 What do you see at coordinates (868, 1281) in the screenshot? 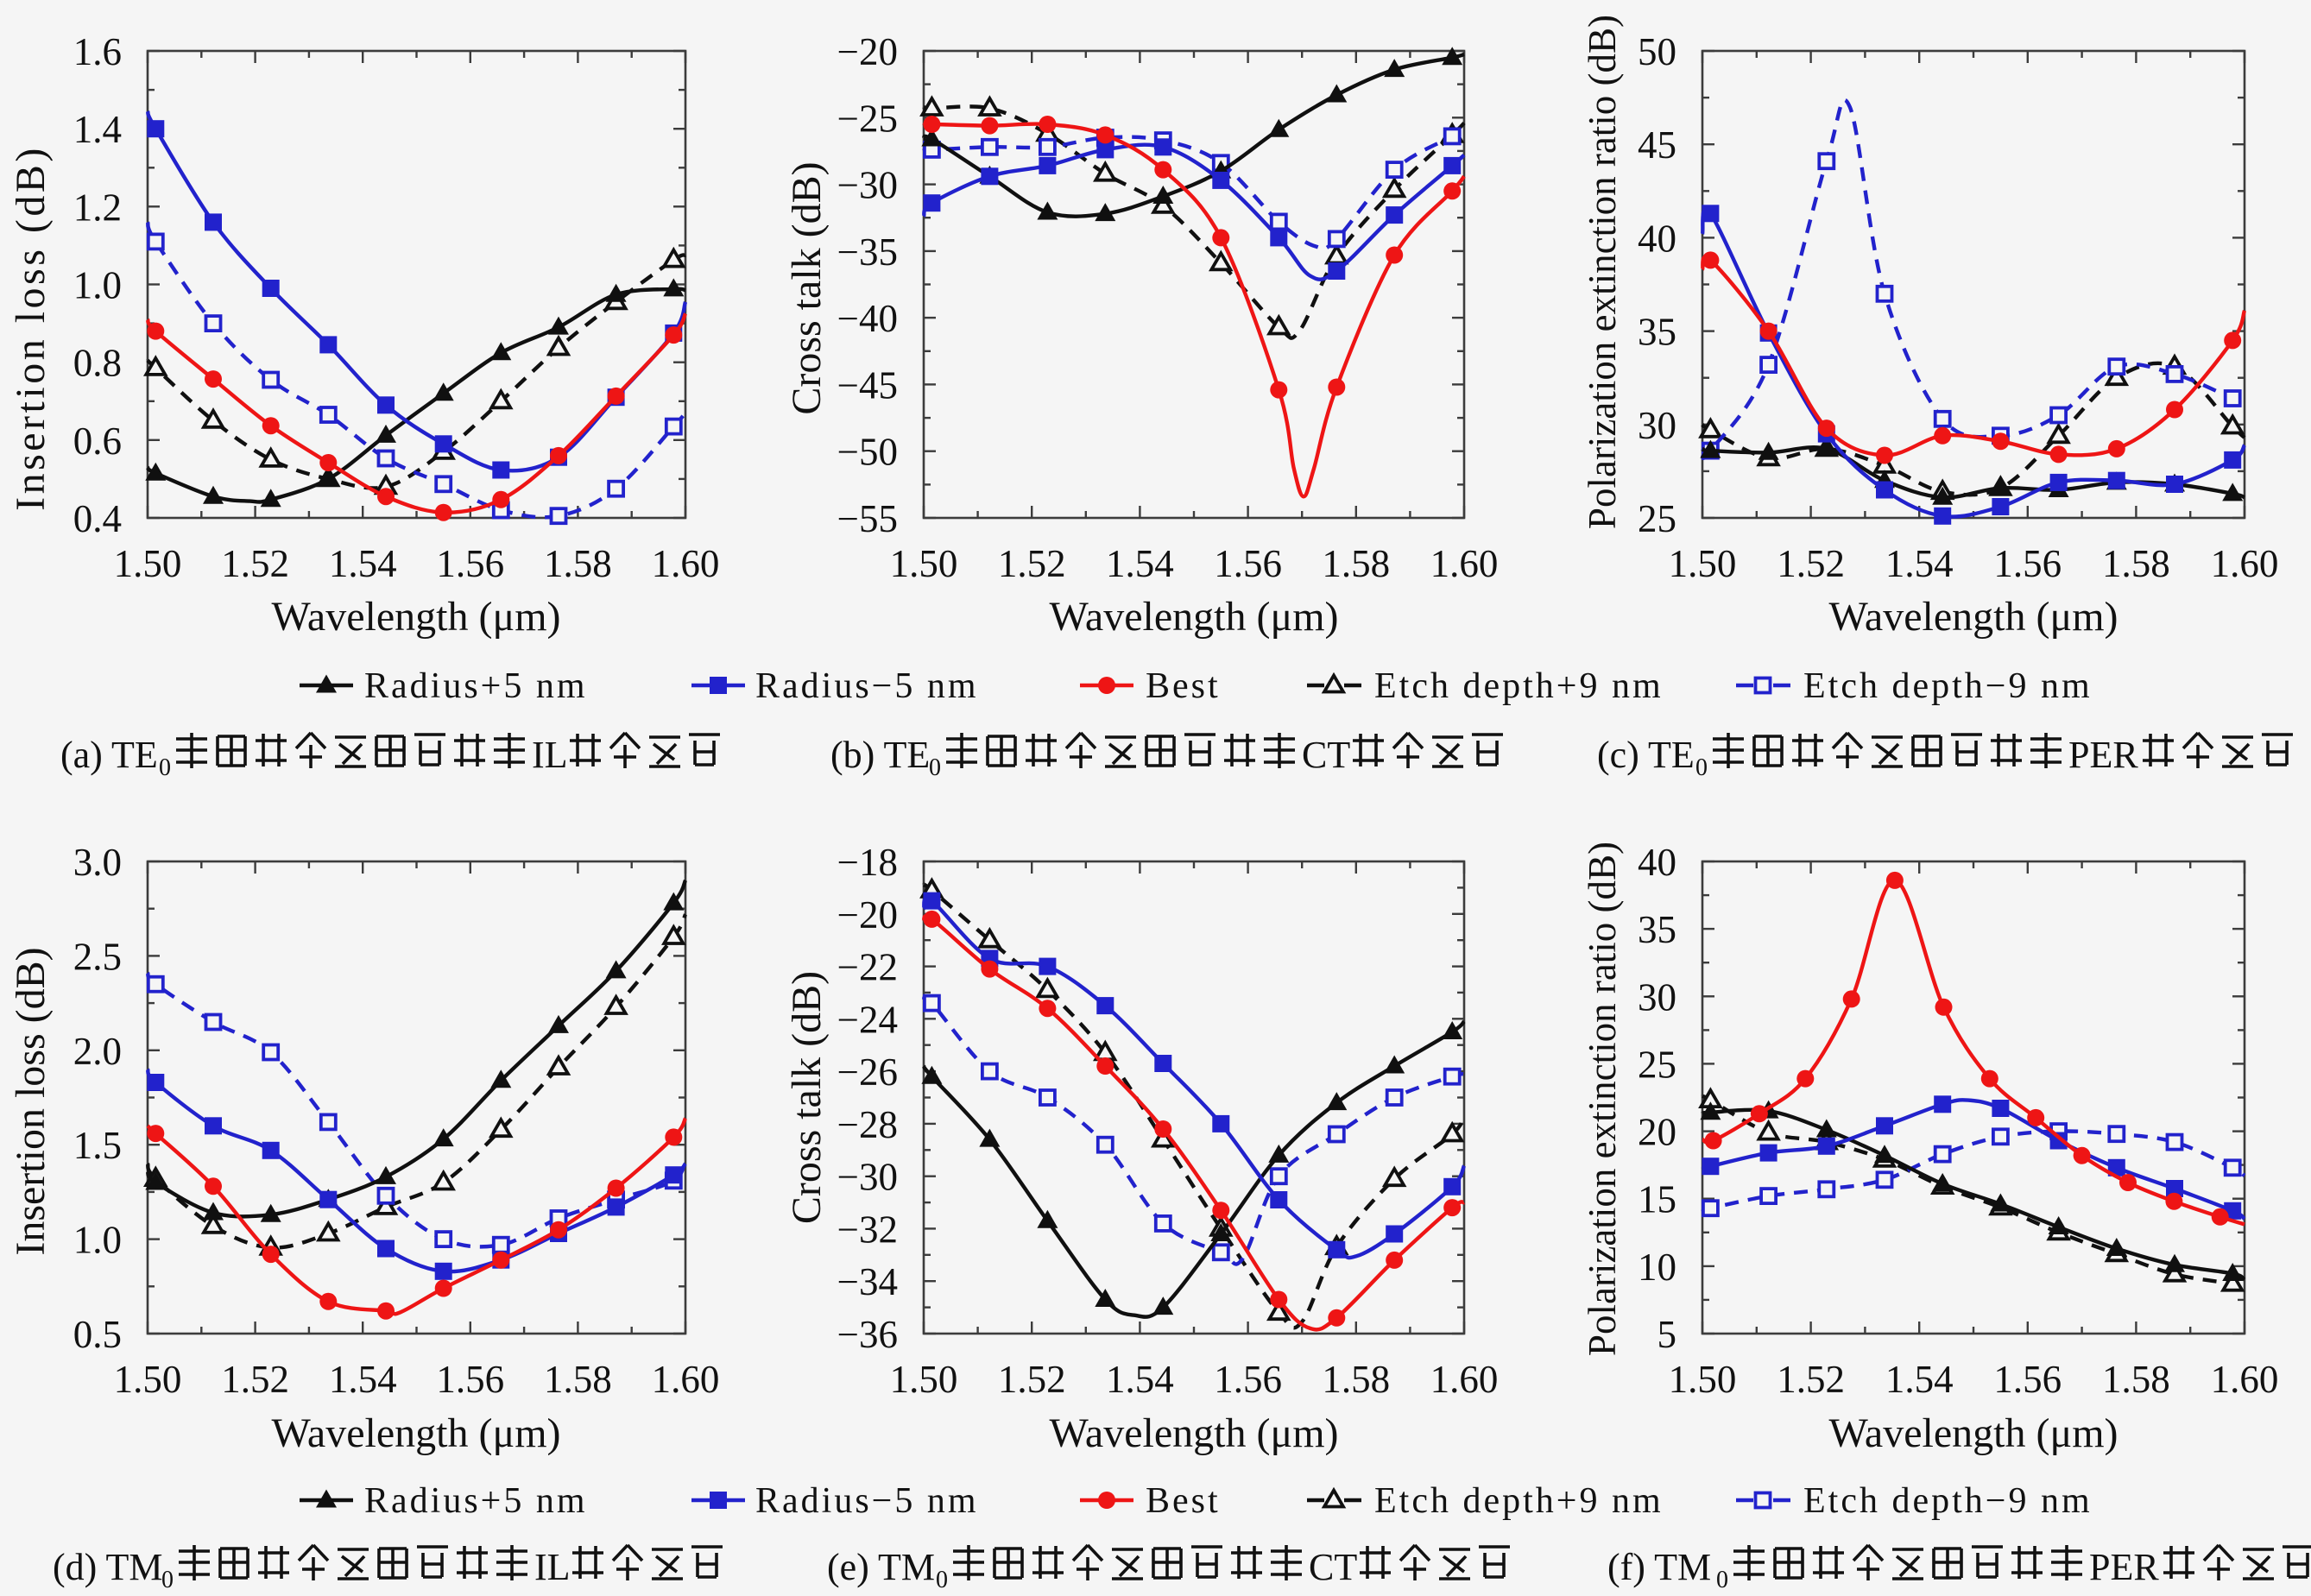
I see `svg-text: −34` at bounding box center [868, 1281].